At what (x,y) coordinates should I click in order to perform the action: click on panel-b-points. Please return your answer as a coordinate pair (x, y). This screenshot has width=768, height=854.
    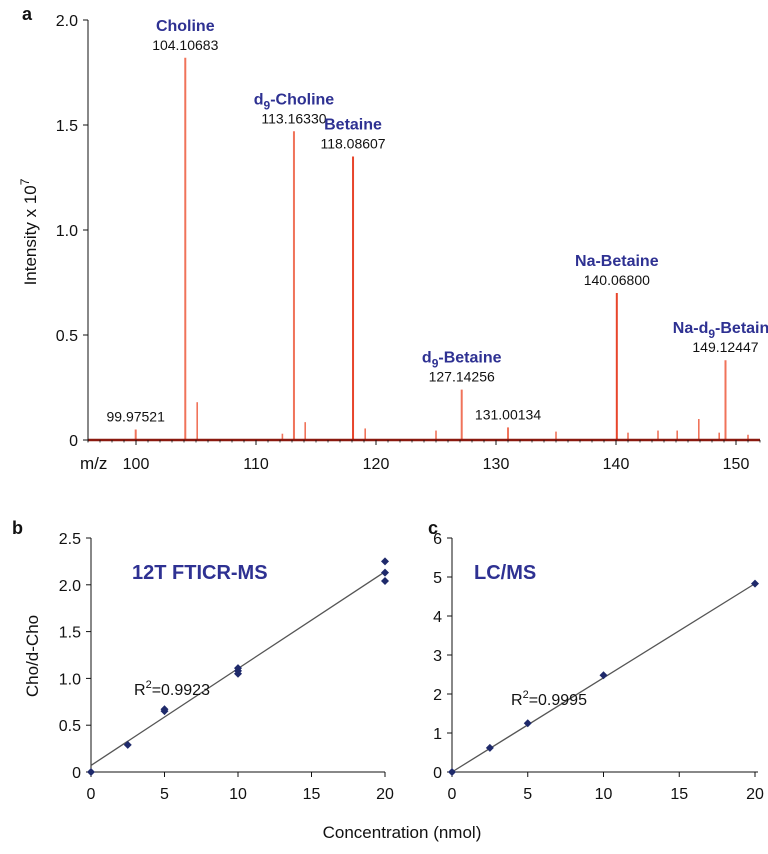
    Looking at the image, I should click on (238, 666).